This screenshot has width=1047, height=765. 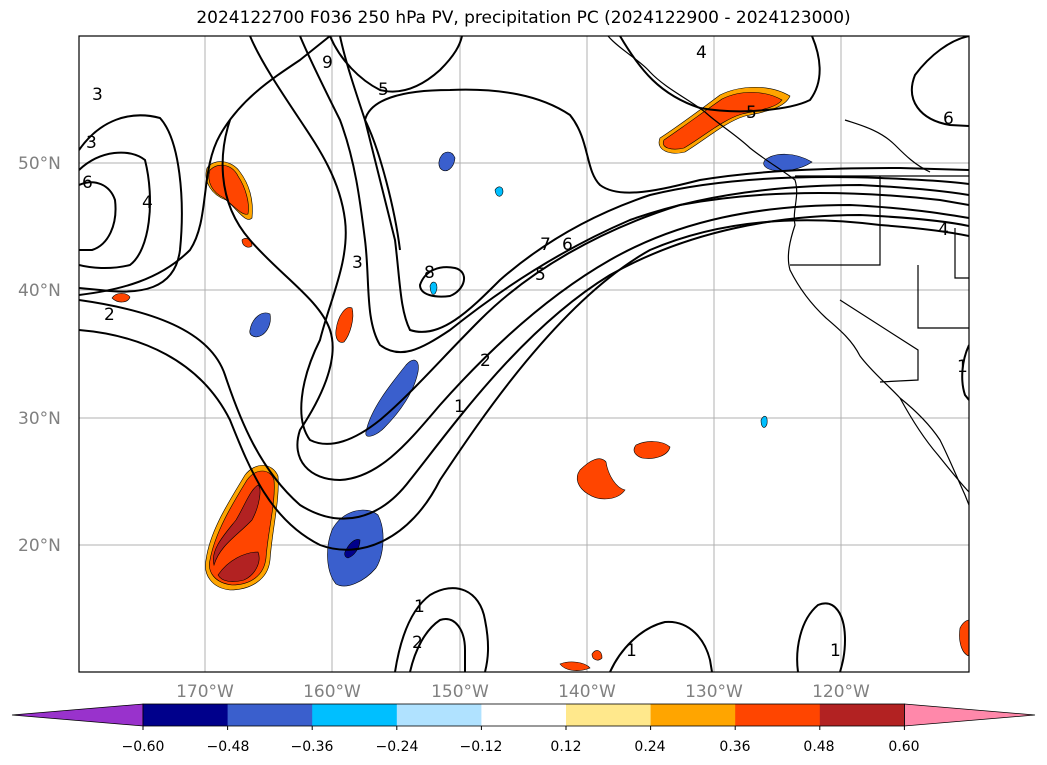 I want to click on colorbar-tick-label: 0.24, so click(x=649, y=747).